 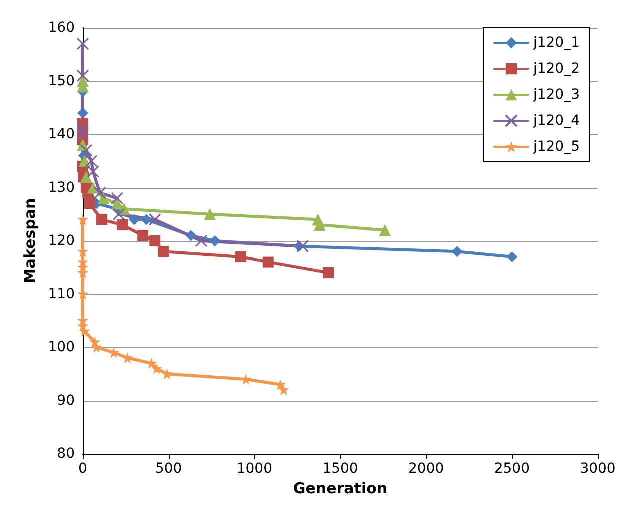 I want to click on y-tick-label: 150, so click(x=61, y=81).